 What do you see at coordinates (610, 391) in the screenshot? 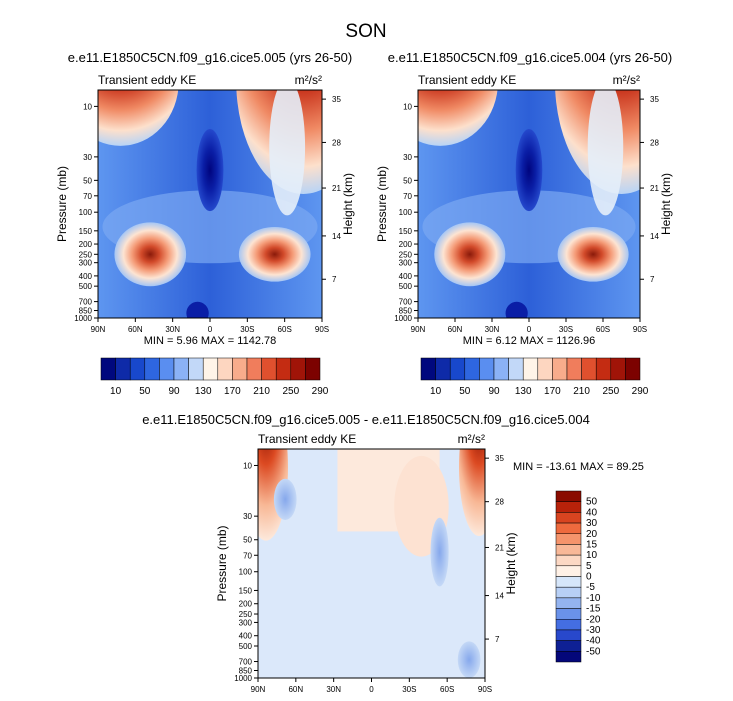
I see `colorbar-label: 250` at bounding box center [610, 391].